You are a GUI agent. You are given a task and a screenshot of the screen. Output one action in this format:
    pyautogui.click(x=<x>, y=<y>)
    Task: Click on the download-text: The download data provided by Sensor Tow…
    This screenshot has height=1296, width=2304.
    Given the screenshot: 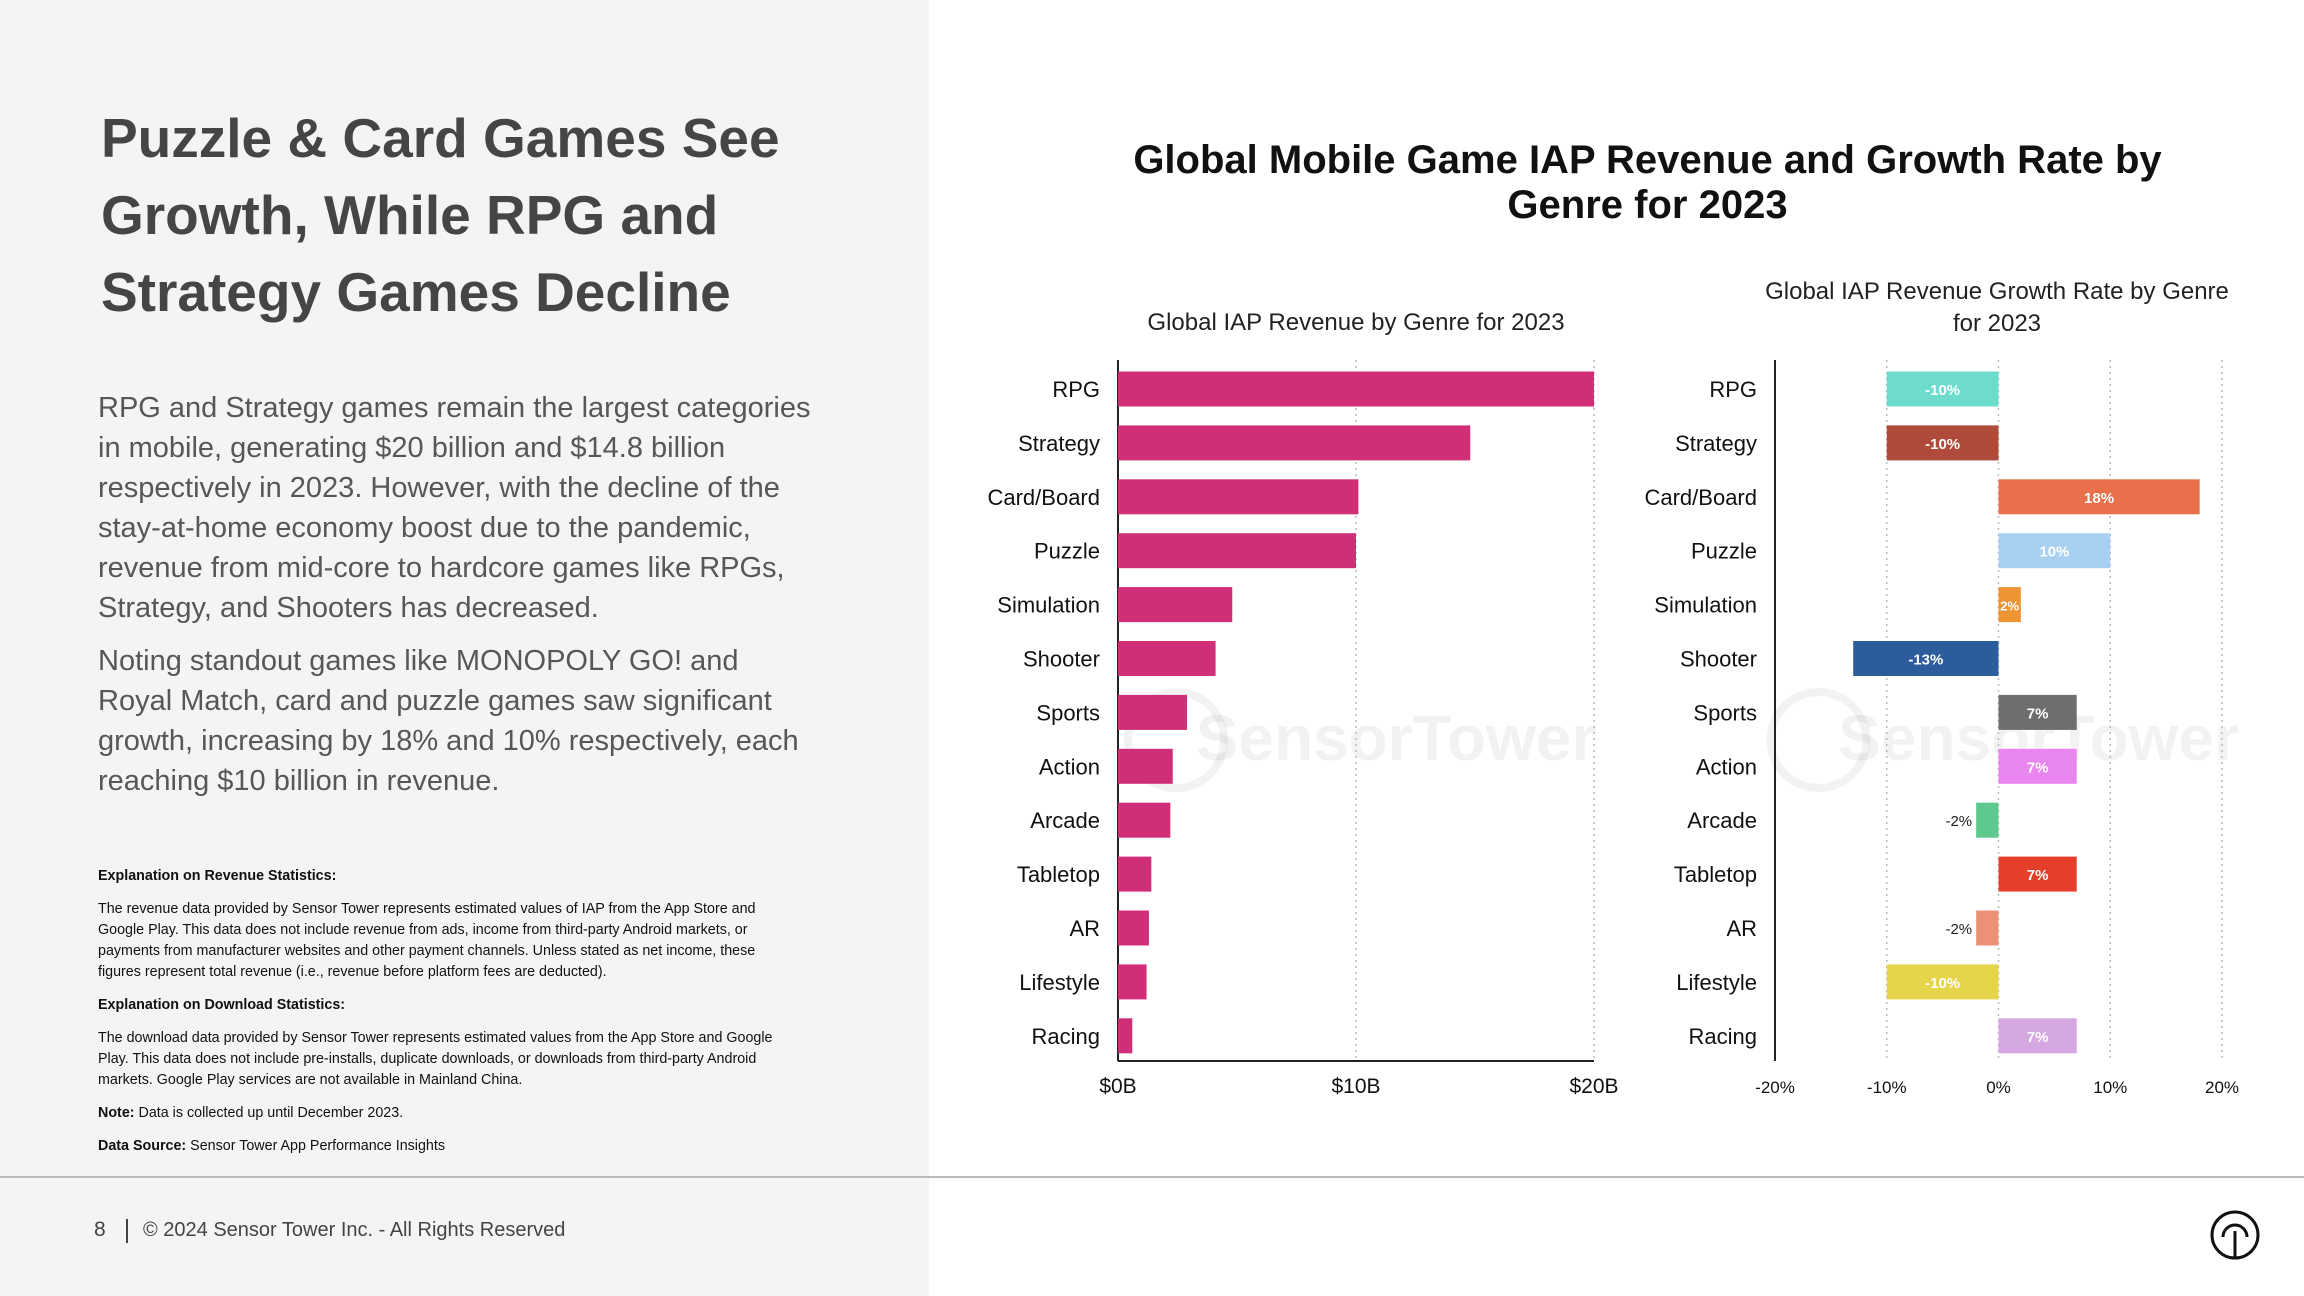 What is the action you would take?
    pyautogui.click(x=435, y=1059)
    